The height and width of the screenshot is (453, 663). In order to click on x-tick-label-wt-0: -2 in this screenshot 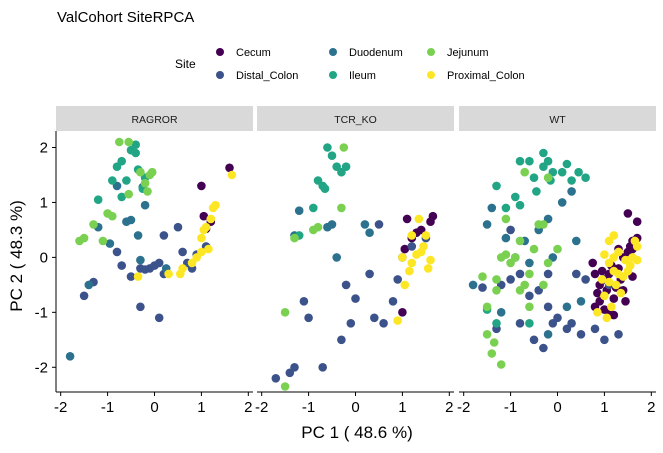, I will do `click(463, 407)`.